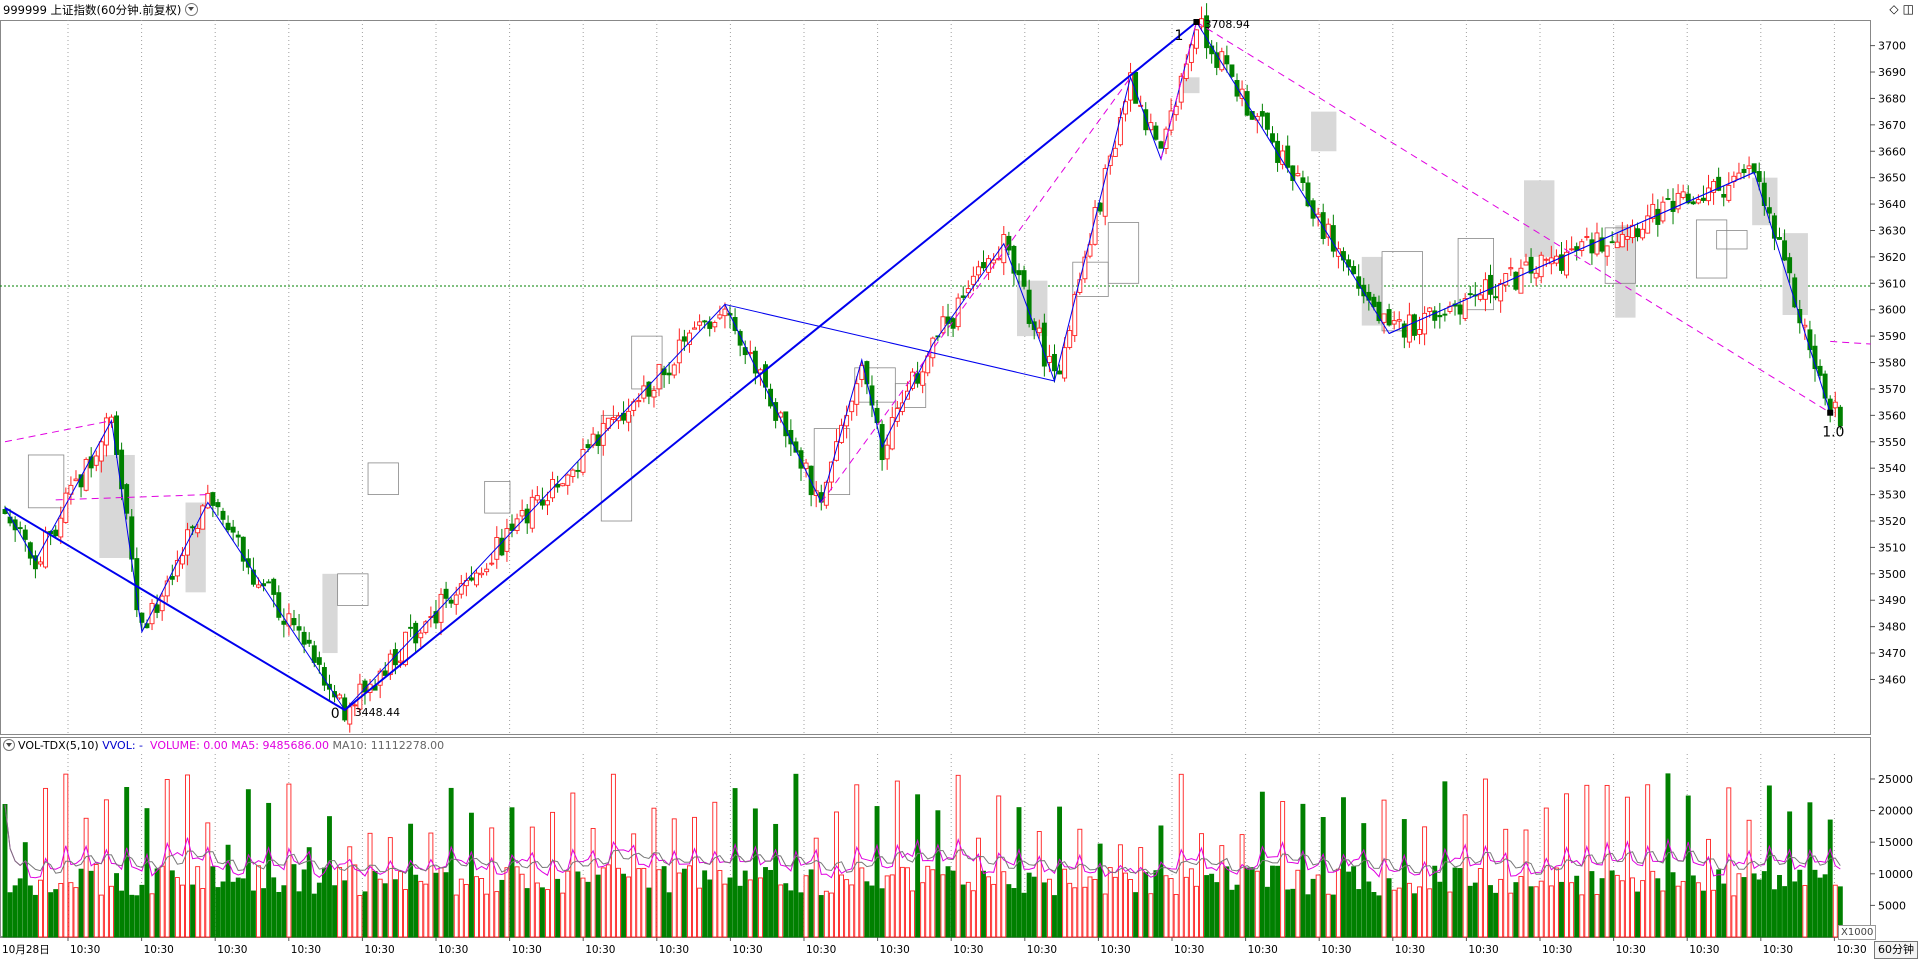 The width and height of the screenshot is (1920, 959). I want to click on volume-value: VOLUME: 0.00, so click(189, 745).